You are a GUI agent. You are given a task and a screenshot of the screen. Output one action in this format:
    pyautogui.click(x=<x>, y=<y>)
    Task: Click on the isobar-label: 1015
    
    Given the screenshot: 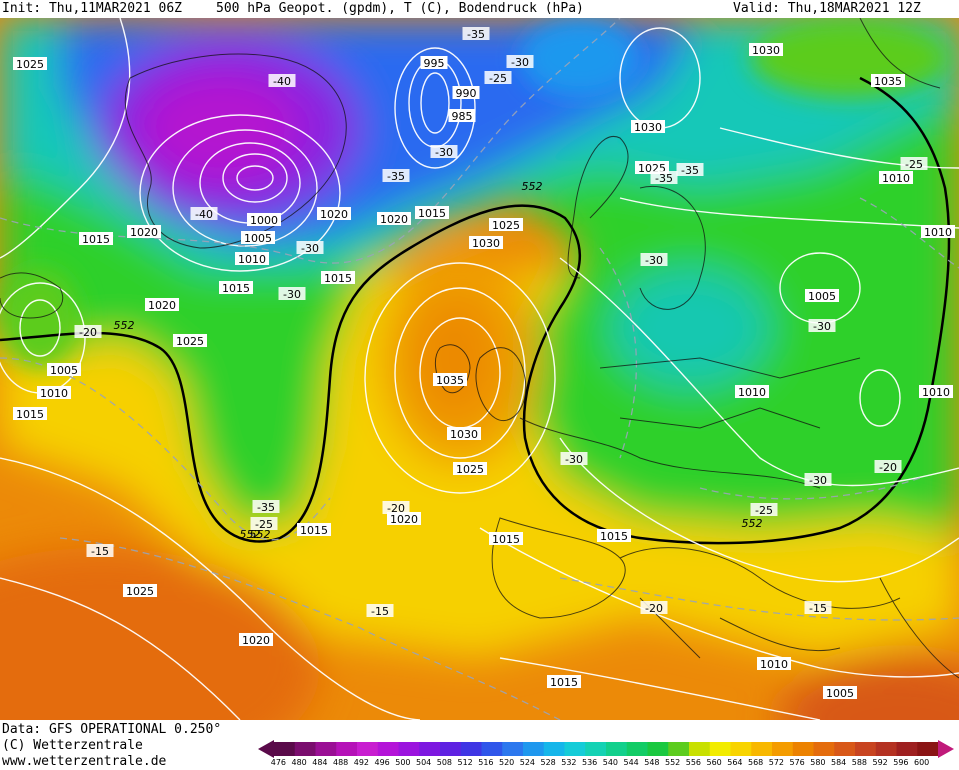 What is the action you would take?
    pyautogui.click(x=314, y=530)
    